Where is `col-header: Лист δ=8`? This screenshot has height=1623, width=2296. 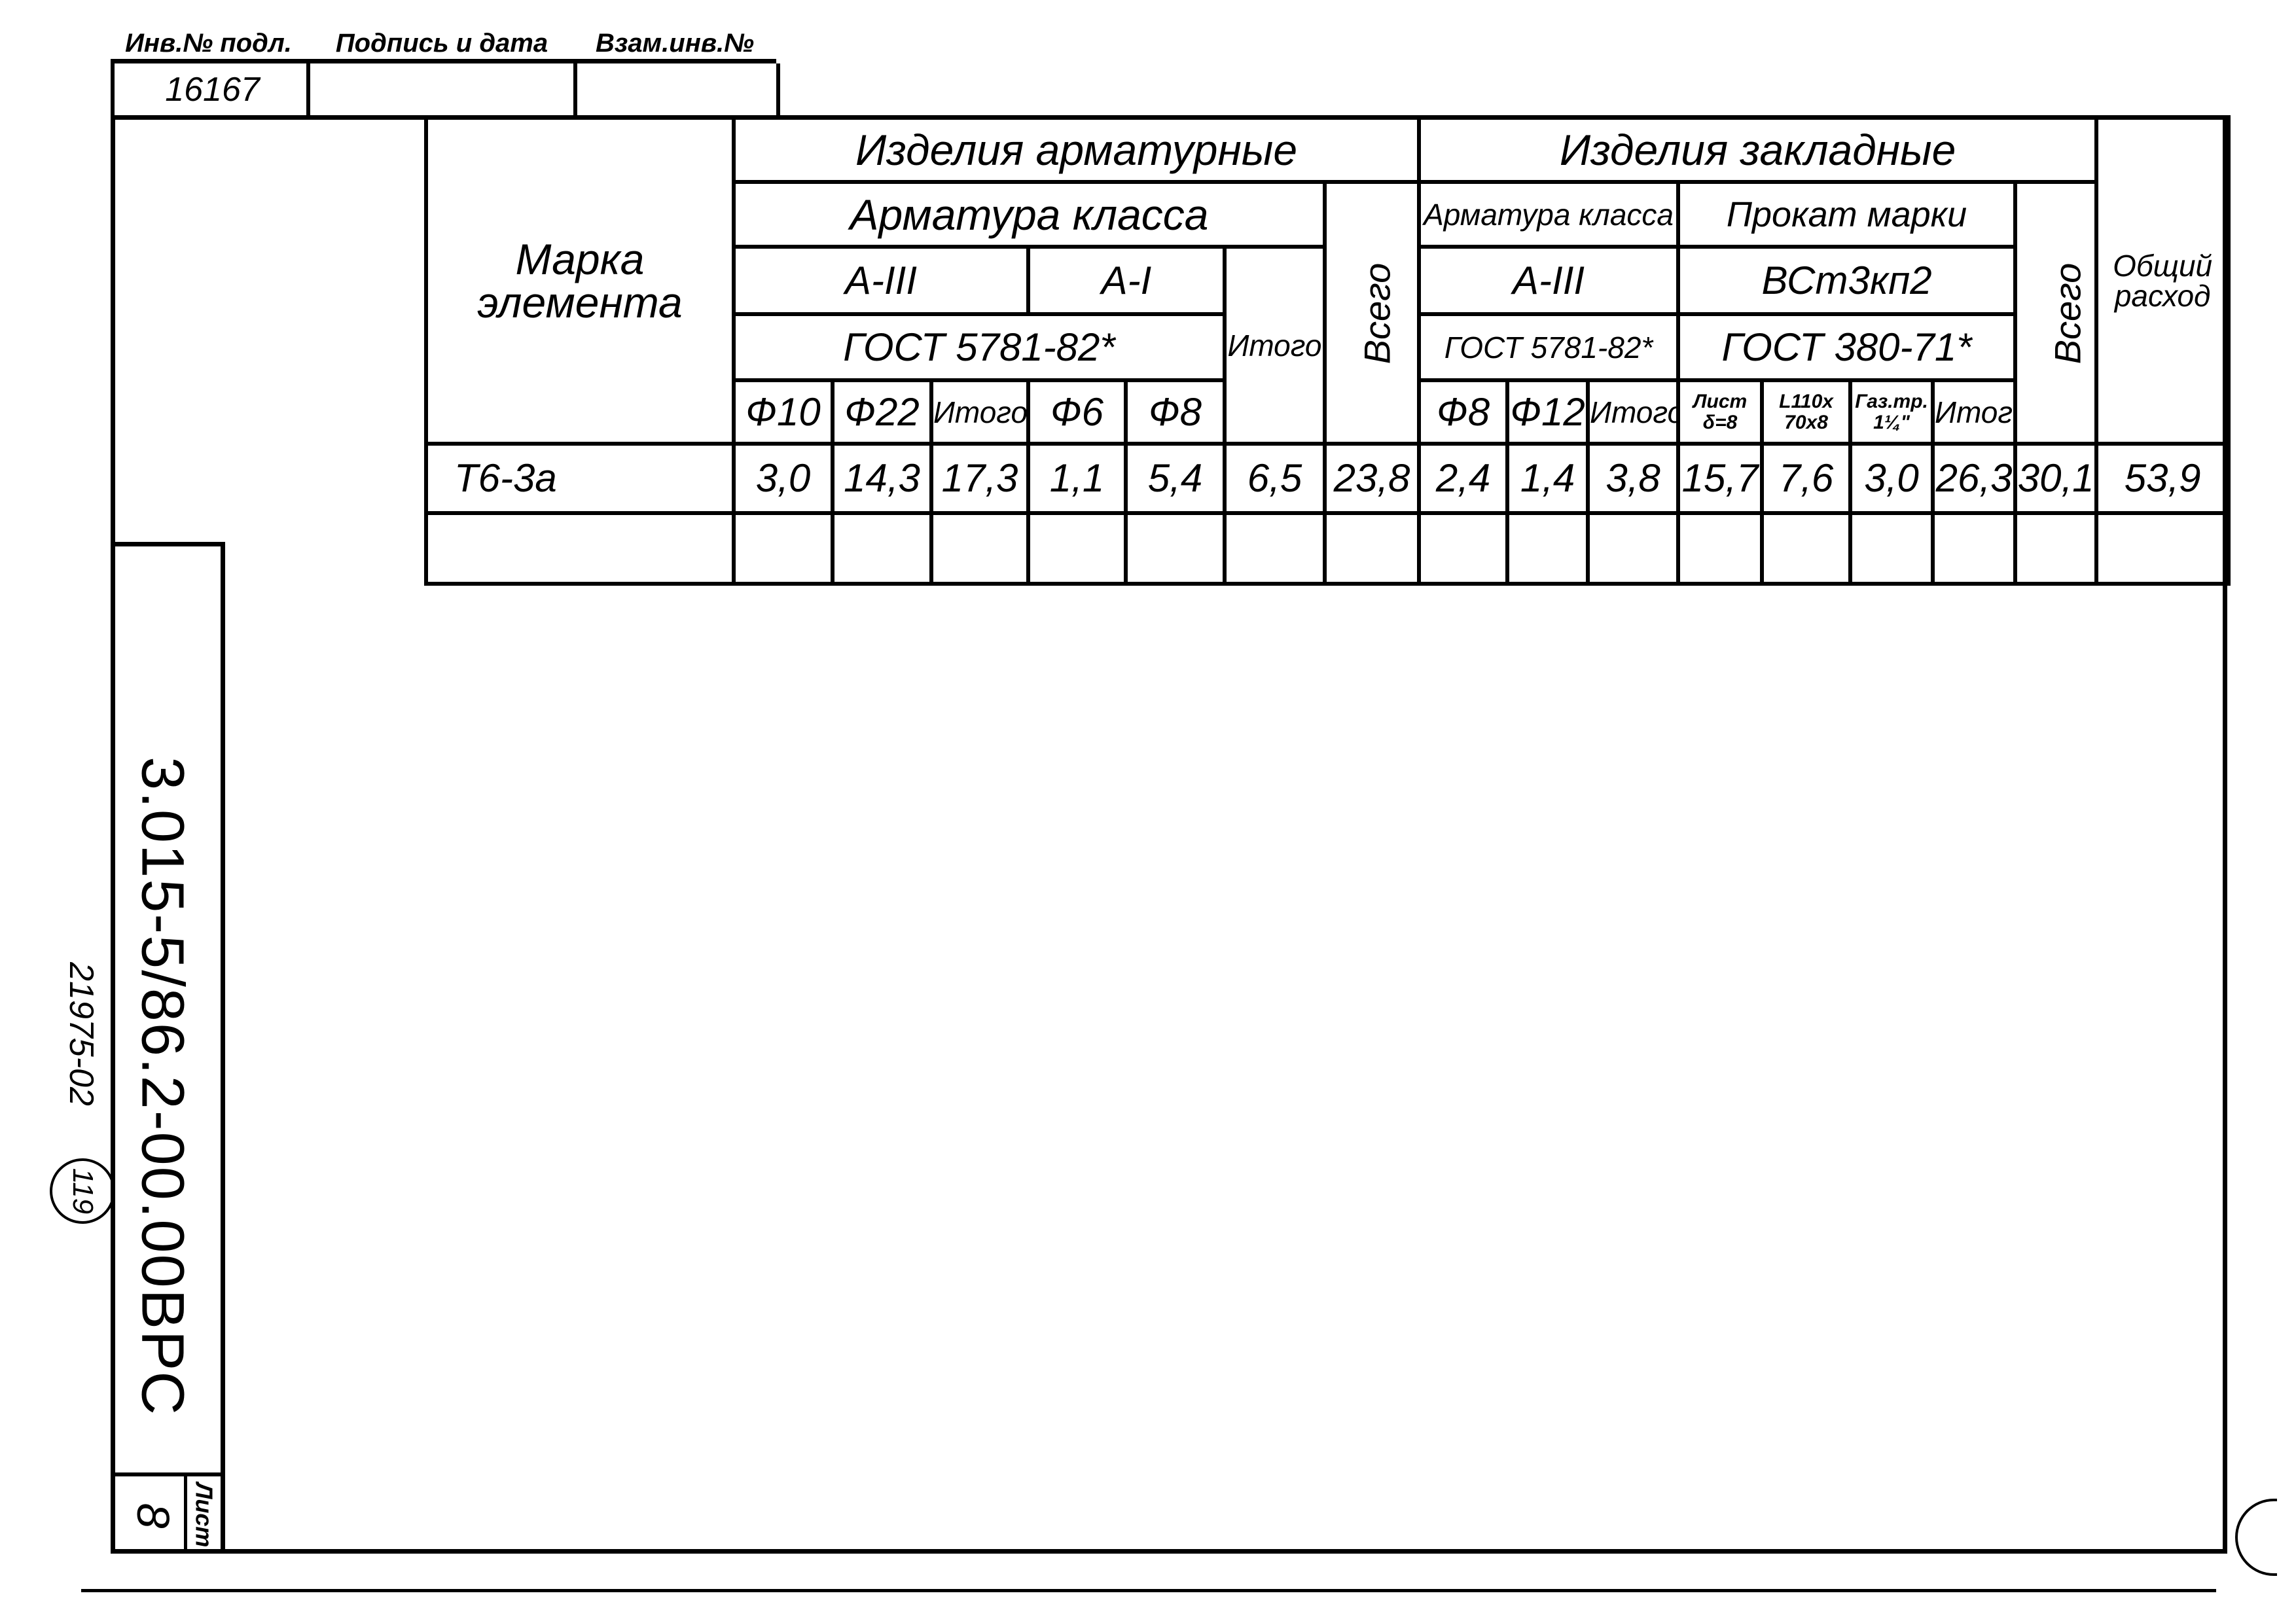
col-header: Лист δ=8 is located at coordinates (1720, 412).